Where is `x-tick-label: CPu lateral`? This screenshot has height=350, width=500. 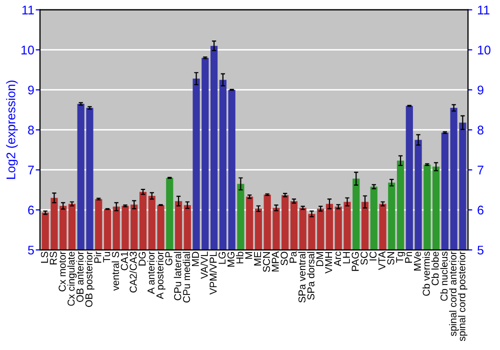
x-tick-label: CPu lateral is located at coordinates (178, 276).